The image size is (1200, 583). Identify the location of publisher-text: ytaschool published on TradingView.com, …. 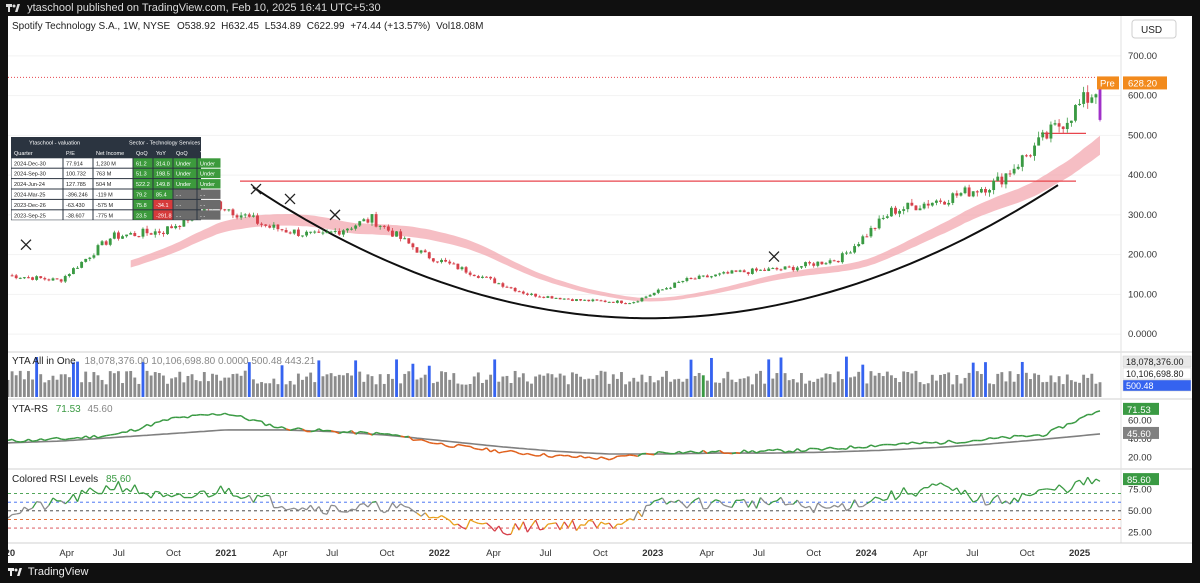
(204, 8).